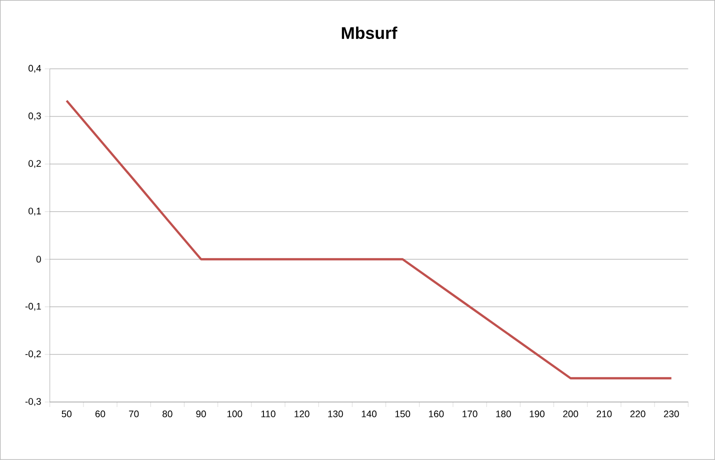  I want to click on x-tick-label: 130, so click(335, 414).